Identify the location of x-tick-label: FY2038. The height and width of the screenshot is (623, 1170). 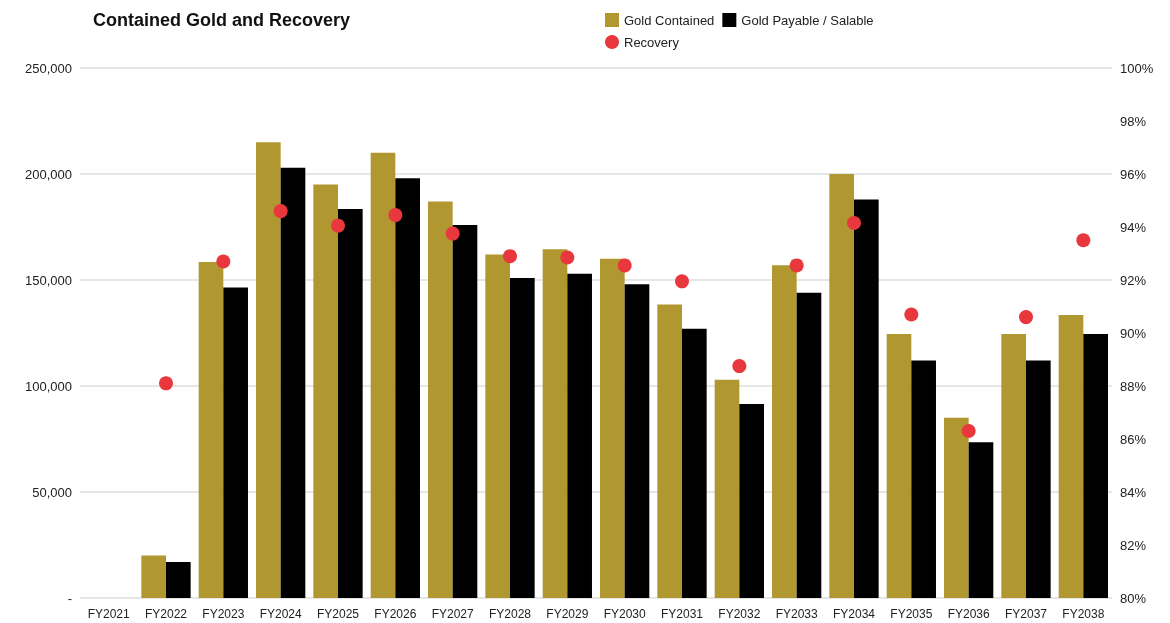
(1083, 614).